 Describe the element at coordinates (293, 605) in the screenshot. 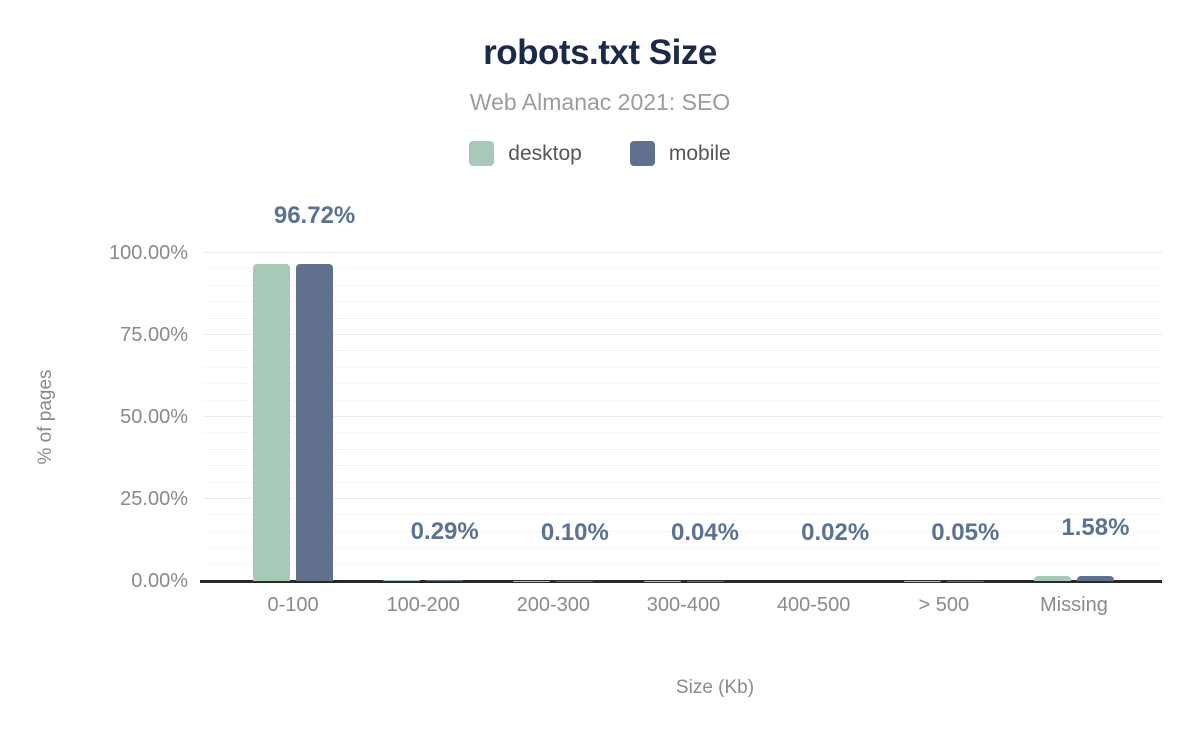

I see `x-tick-label: 0-100` at that location.